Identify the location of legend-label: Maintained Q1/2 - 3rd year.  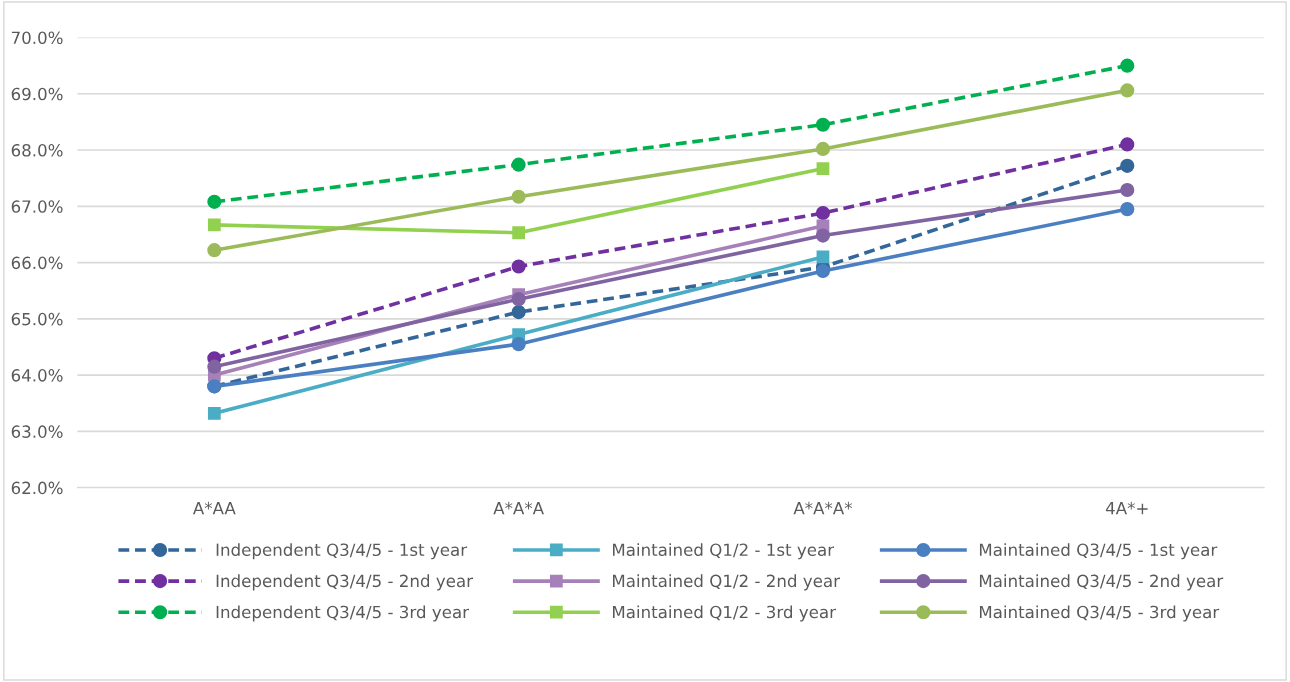
(724, 613).